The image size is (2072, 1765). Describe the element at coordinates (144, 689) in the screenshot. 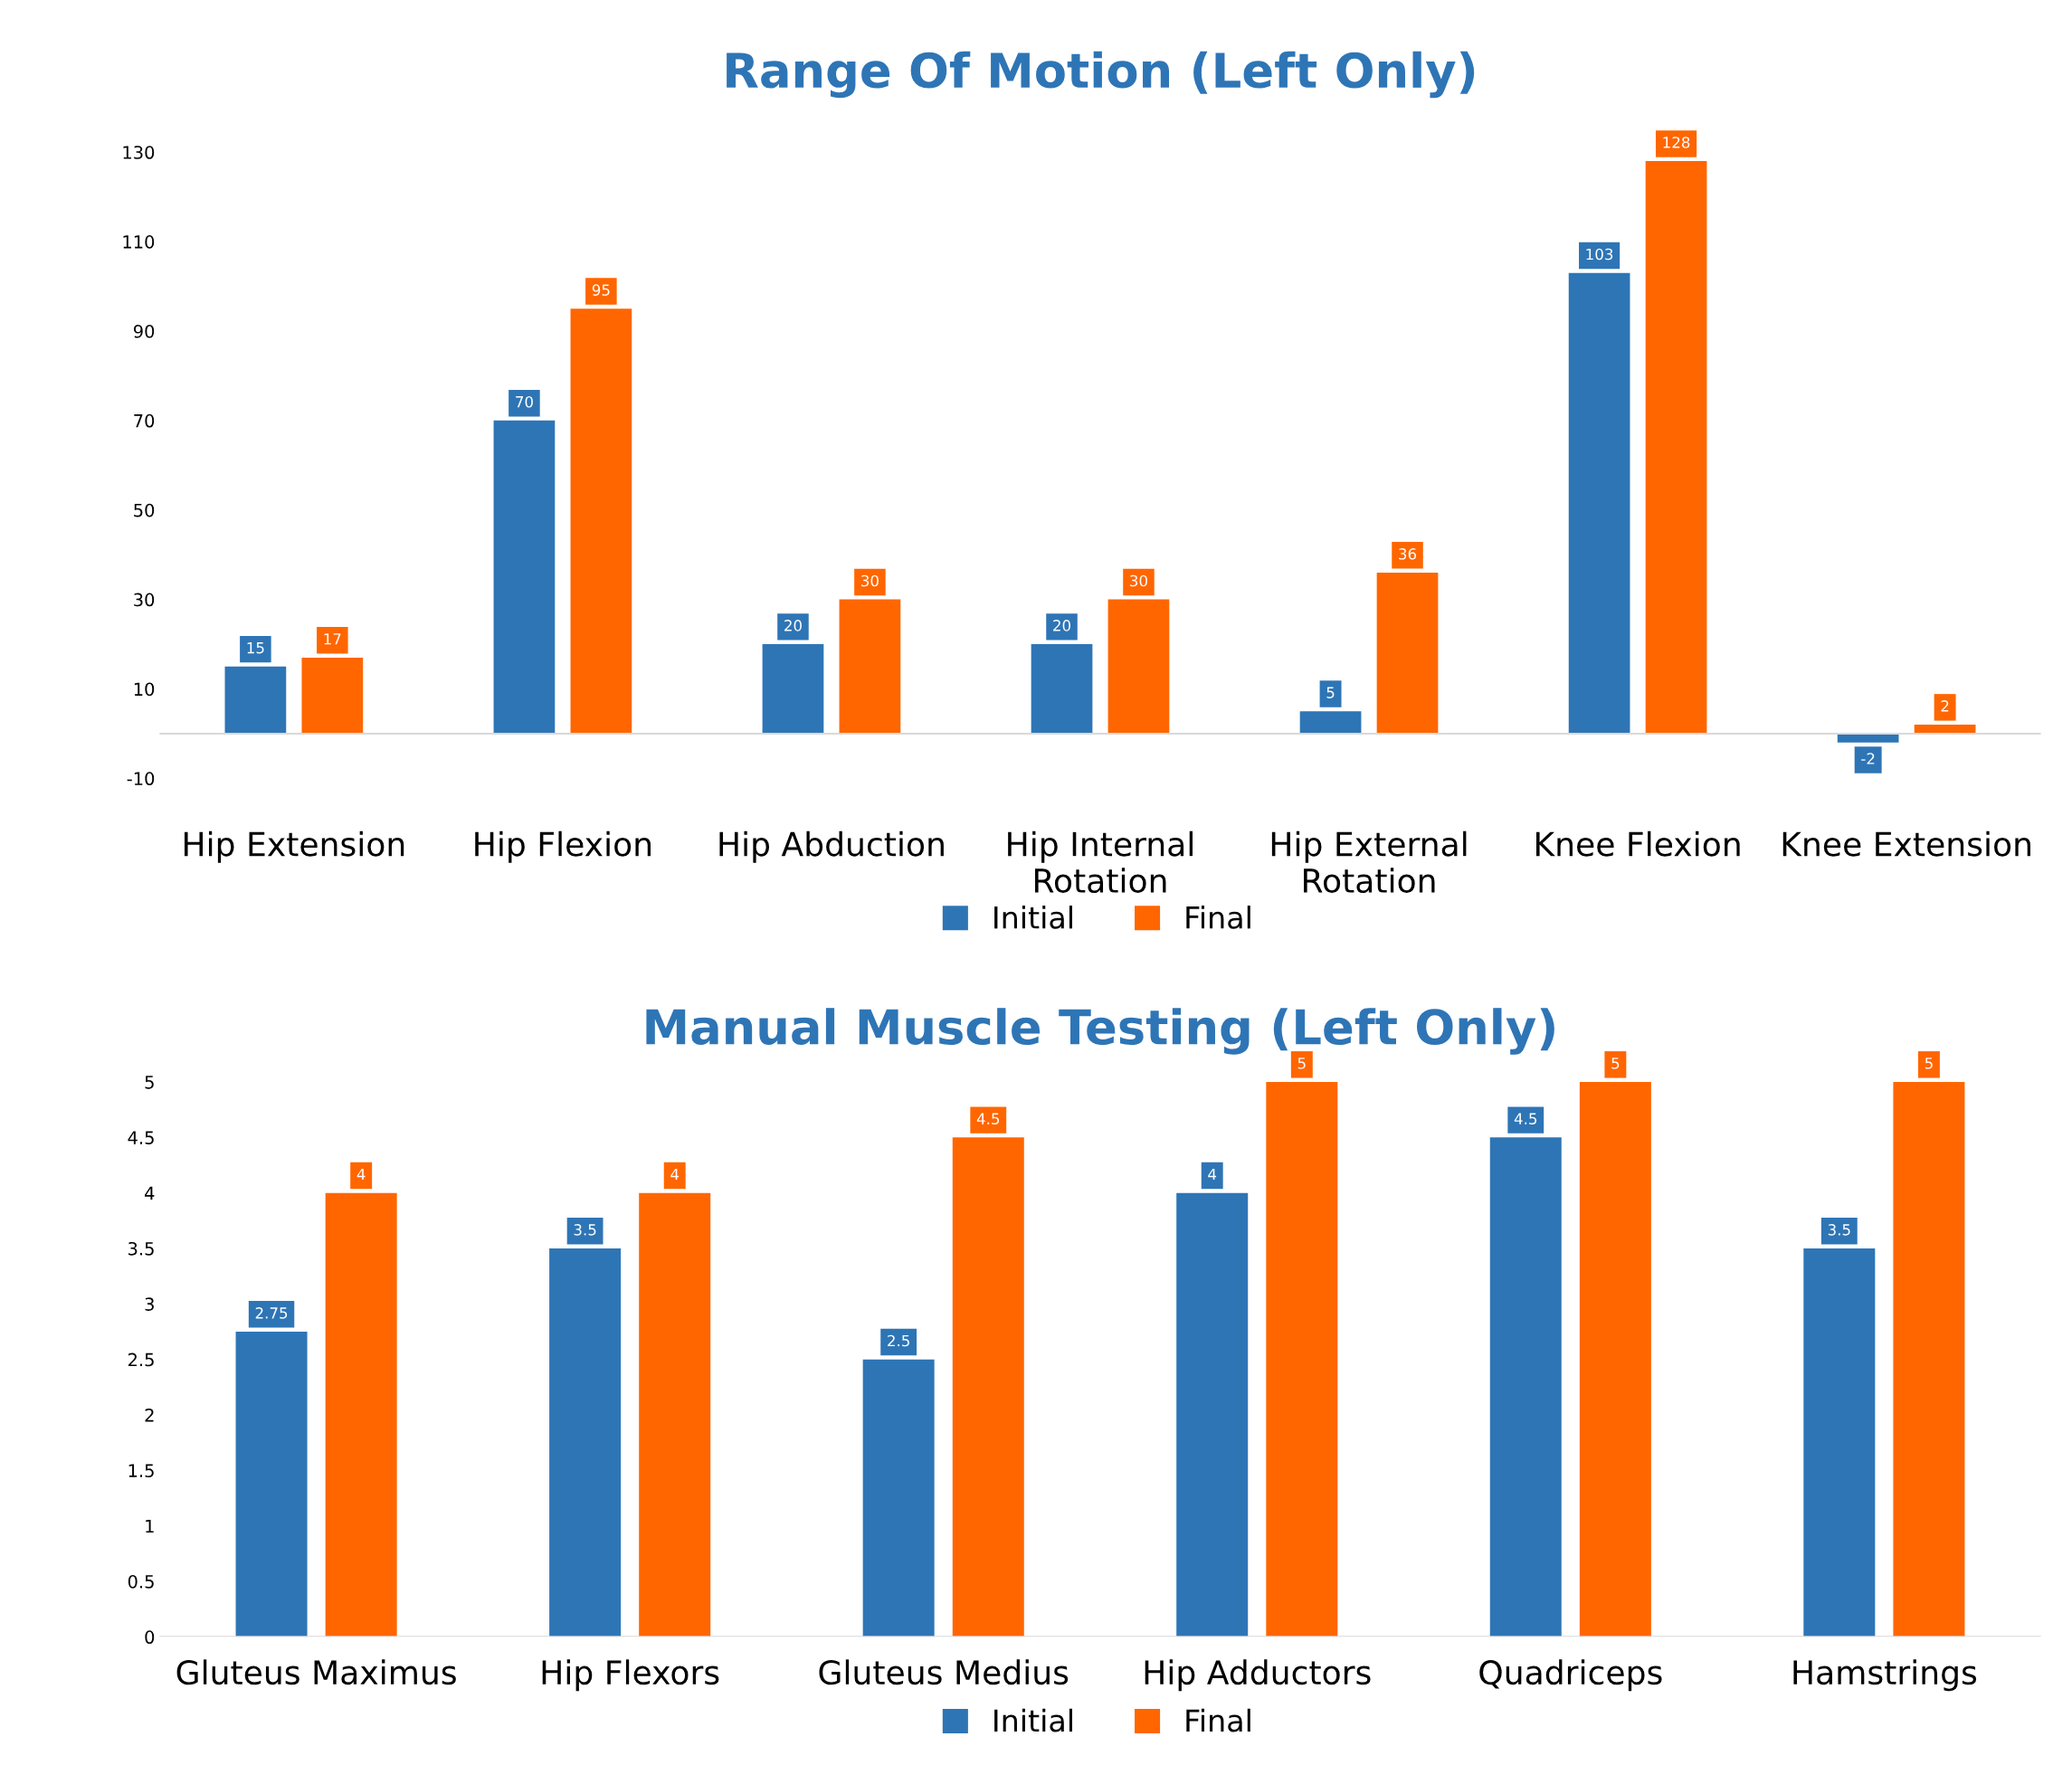

I see `y-tick-label: 10` at that location.